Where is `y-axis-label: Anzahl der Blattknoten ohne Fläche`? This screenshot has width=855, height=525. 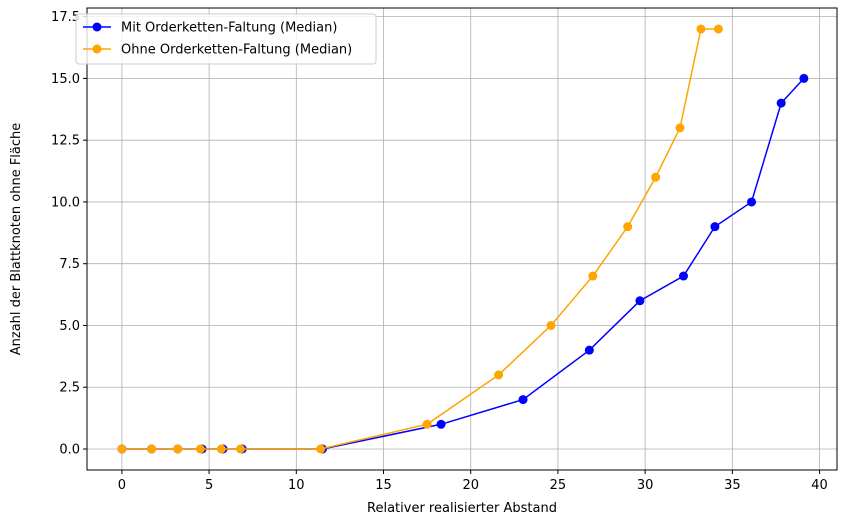
y-axis-label: Anzahl der Blattknoten ohne Fläche is located at coordinates (16, 239).